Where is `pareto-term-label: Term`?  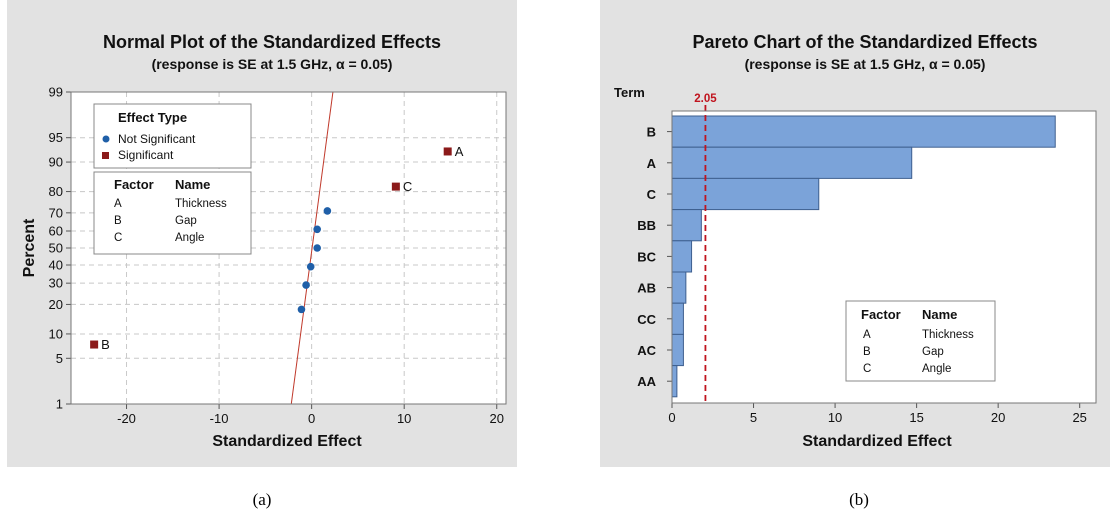
pareto-term-label: Term is located at coordinates (629, 92).